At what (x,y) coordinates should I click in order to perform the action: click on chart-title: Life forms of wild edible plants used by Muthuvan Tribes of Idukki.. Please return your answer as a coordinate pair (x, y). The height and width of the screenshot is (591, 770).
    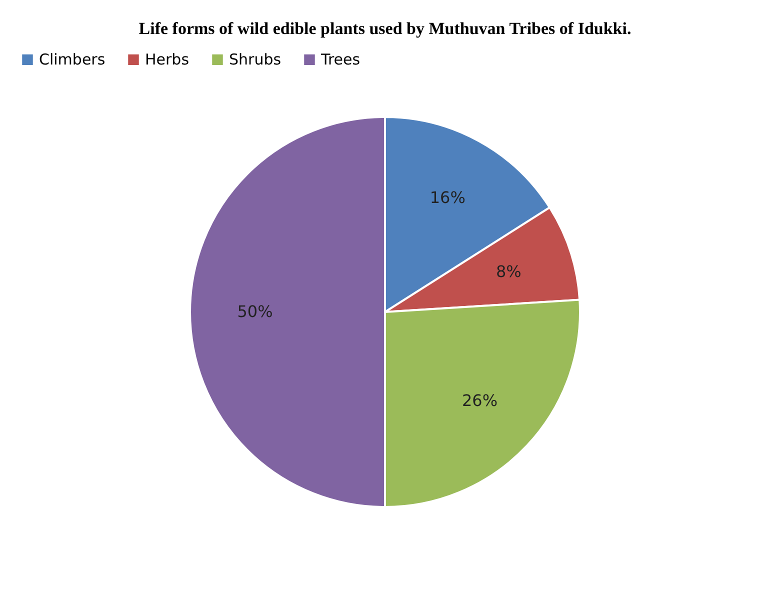
    Looking at the image, I should click on (385, 28).